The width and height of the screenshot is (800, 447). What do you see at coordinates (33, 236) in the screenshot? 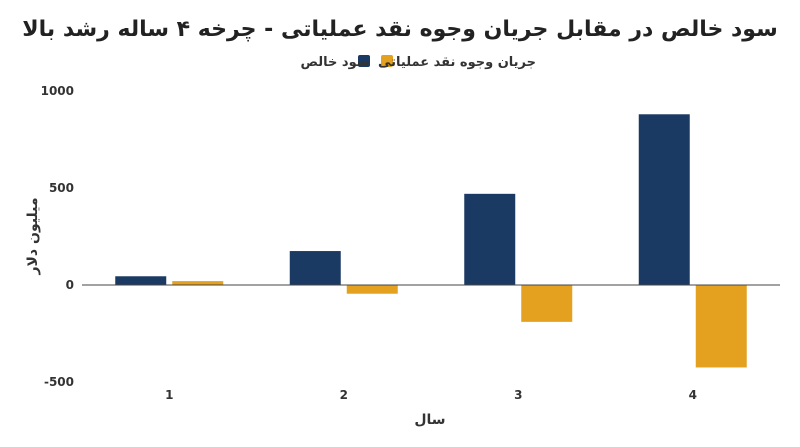
I see `y-axis-label: میلیون دلار` at bounding box center [33, 236].